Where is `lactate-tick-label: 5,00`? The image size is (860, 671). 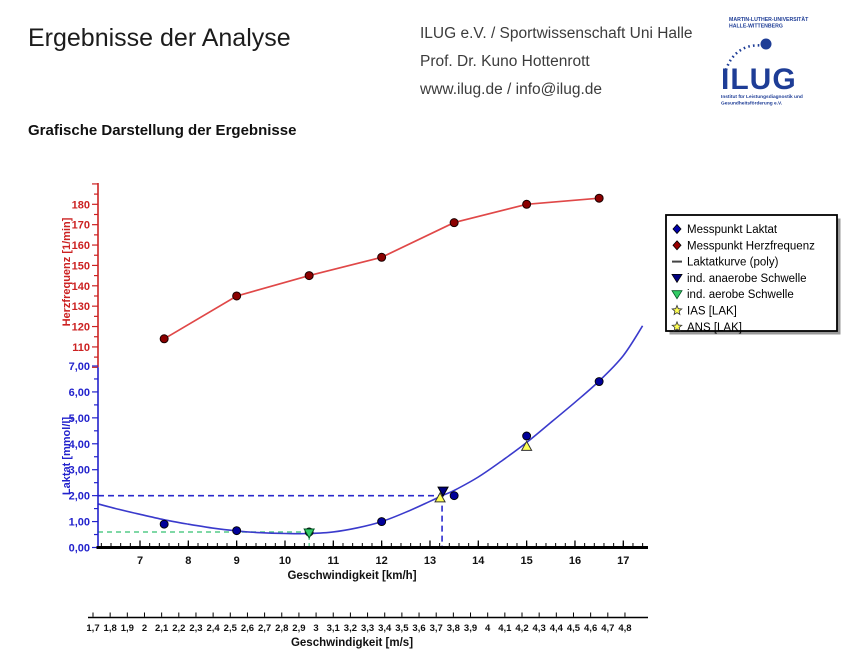
lactate-tick-label: 5,00 is located at coordinates (79, 419).